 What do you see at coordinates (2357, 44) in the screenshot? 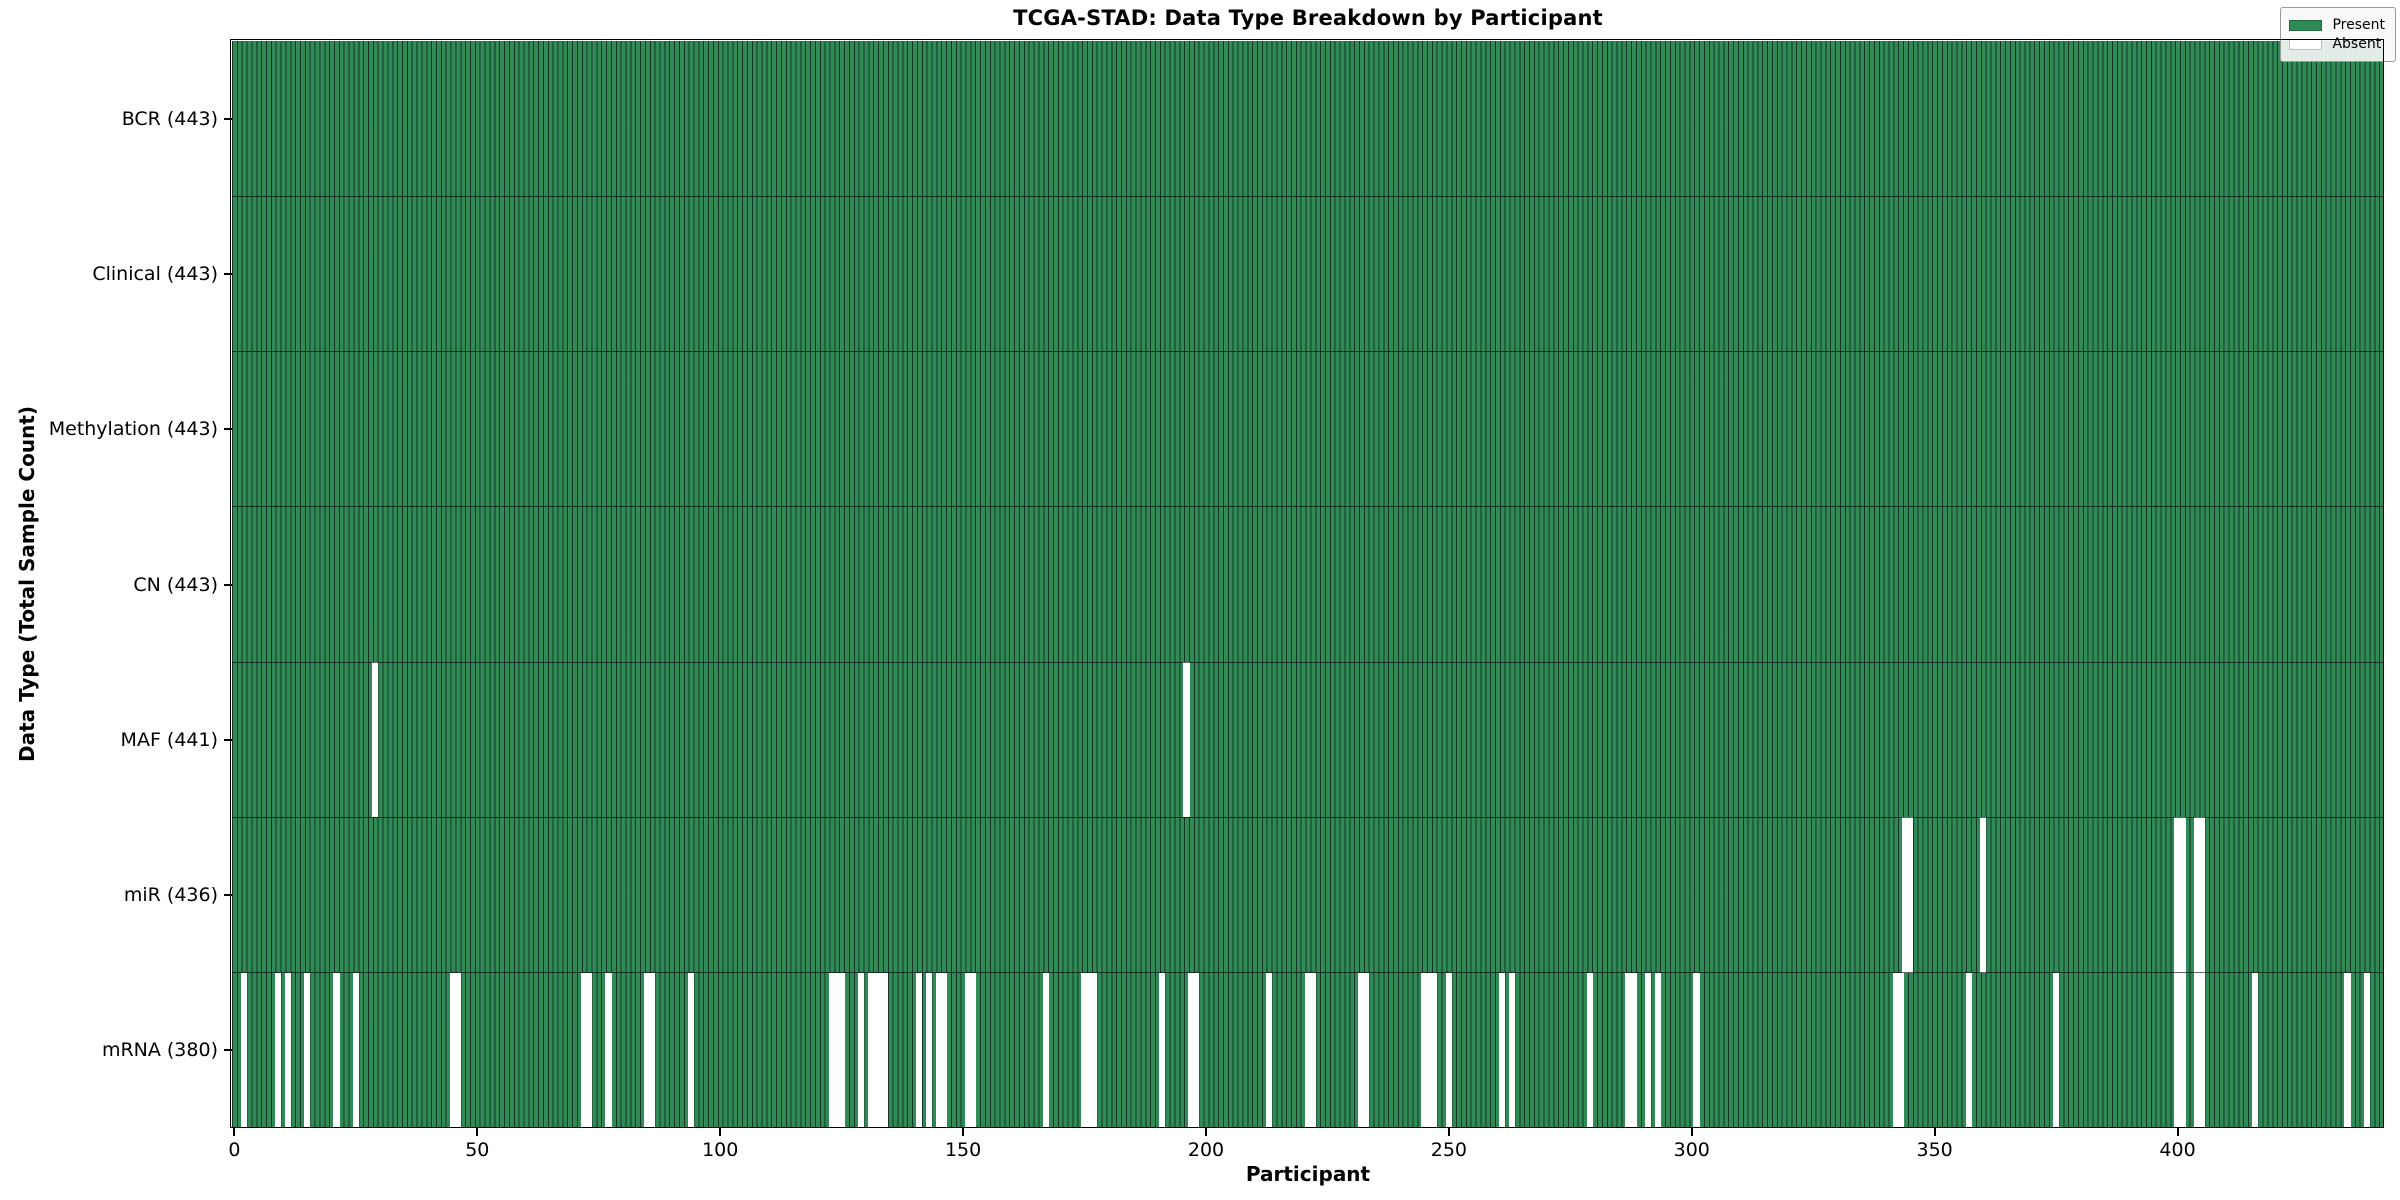
I see `legend-label: Absent` at bounding box center [2357, 44].